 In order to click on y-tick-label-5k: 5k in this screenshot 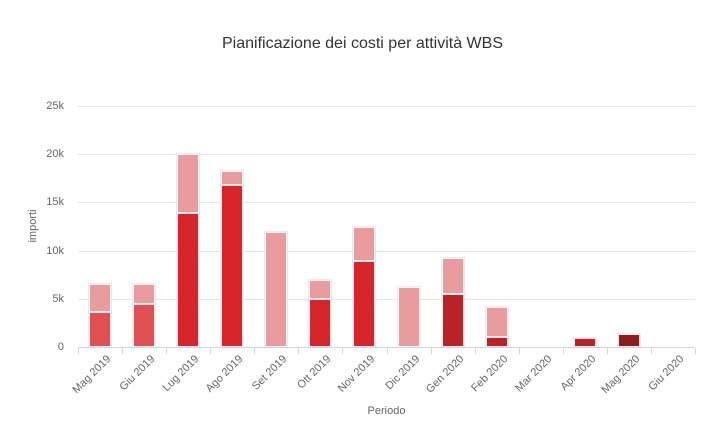, I will do `click(58, 298)`.